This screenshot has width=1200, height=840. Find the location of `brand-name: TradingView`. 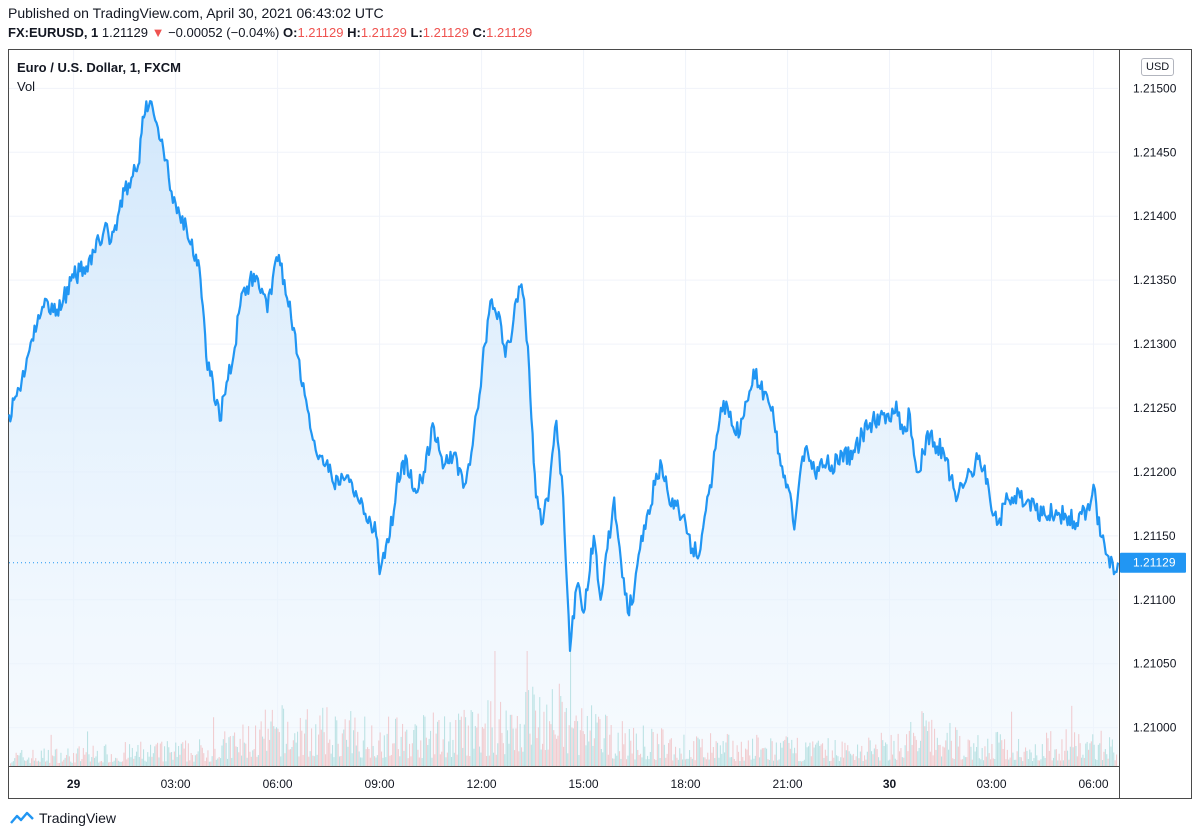

brand-name: TradingView is located at coordinates (78, 818).